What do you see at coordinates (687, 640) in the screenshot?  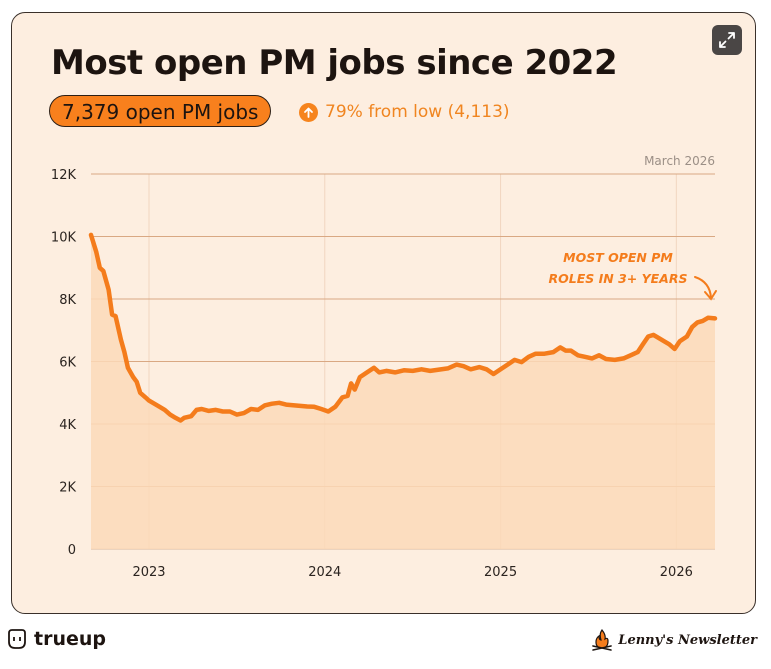 I see `lenny-label: Lenny's Newsletter` at bounding box center [687, 640].